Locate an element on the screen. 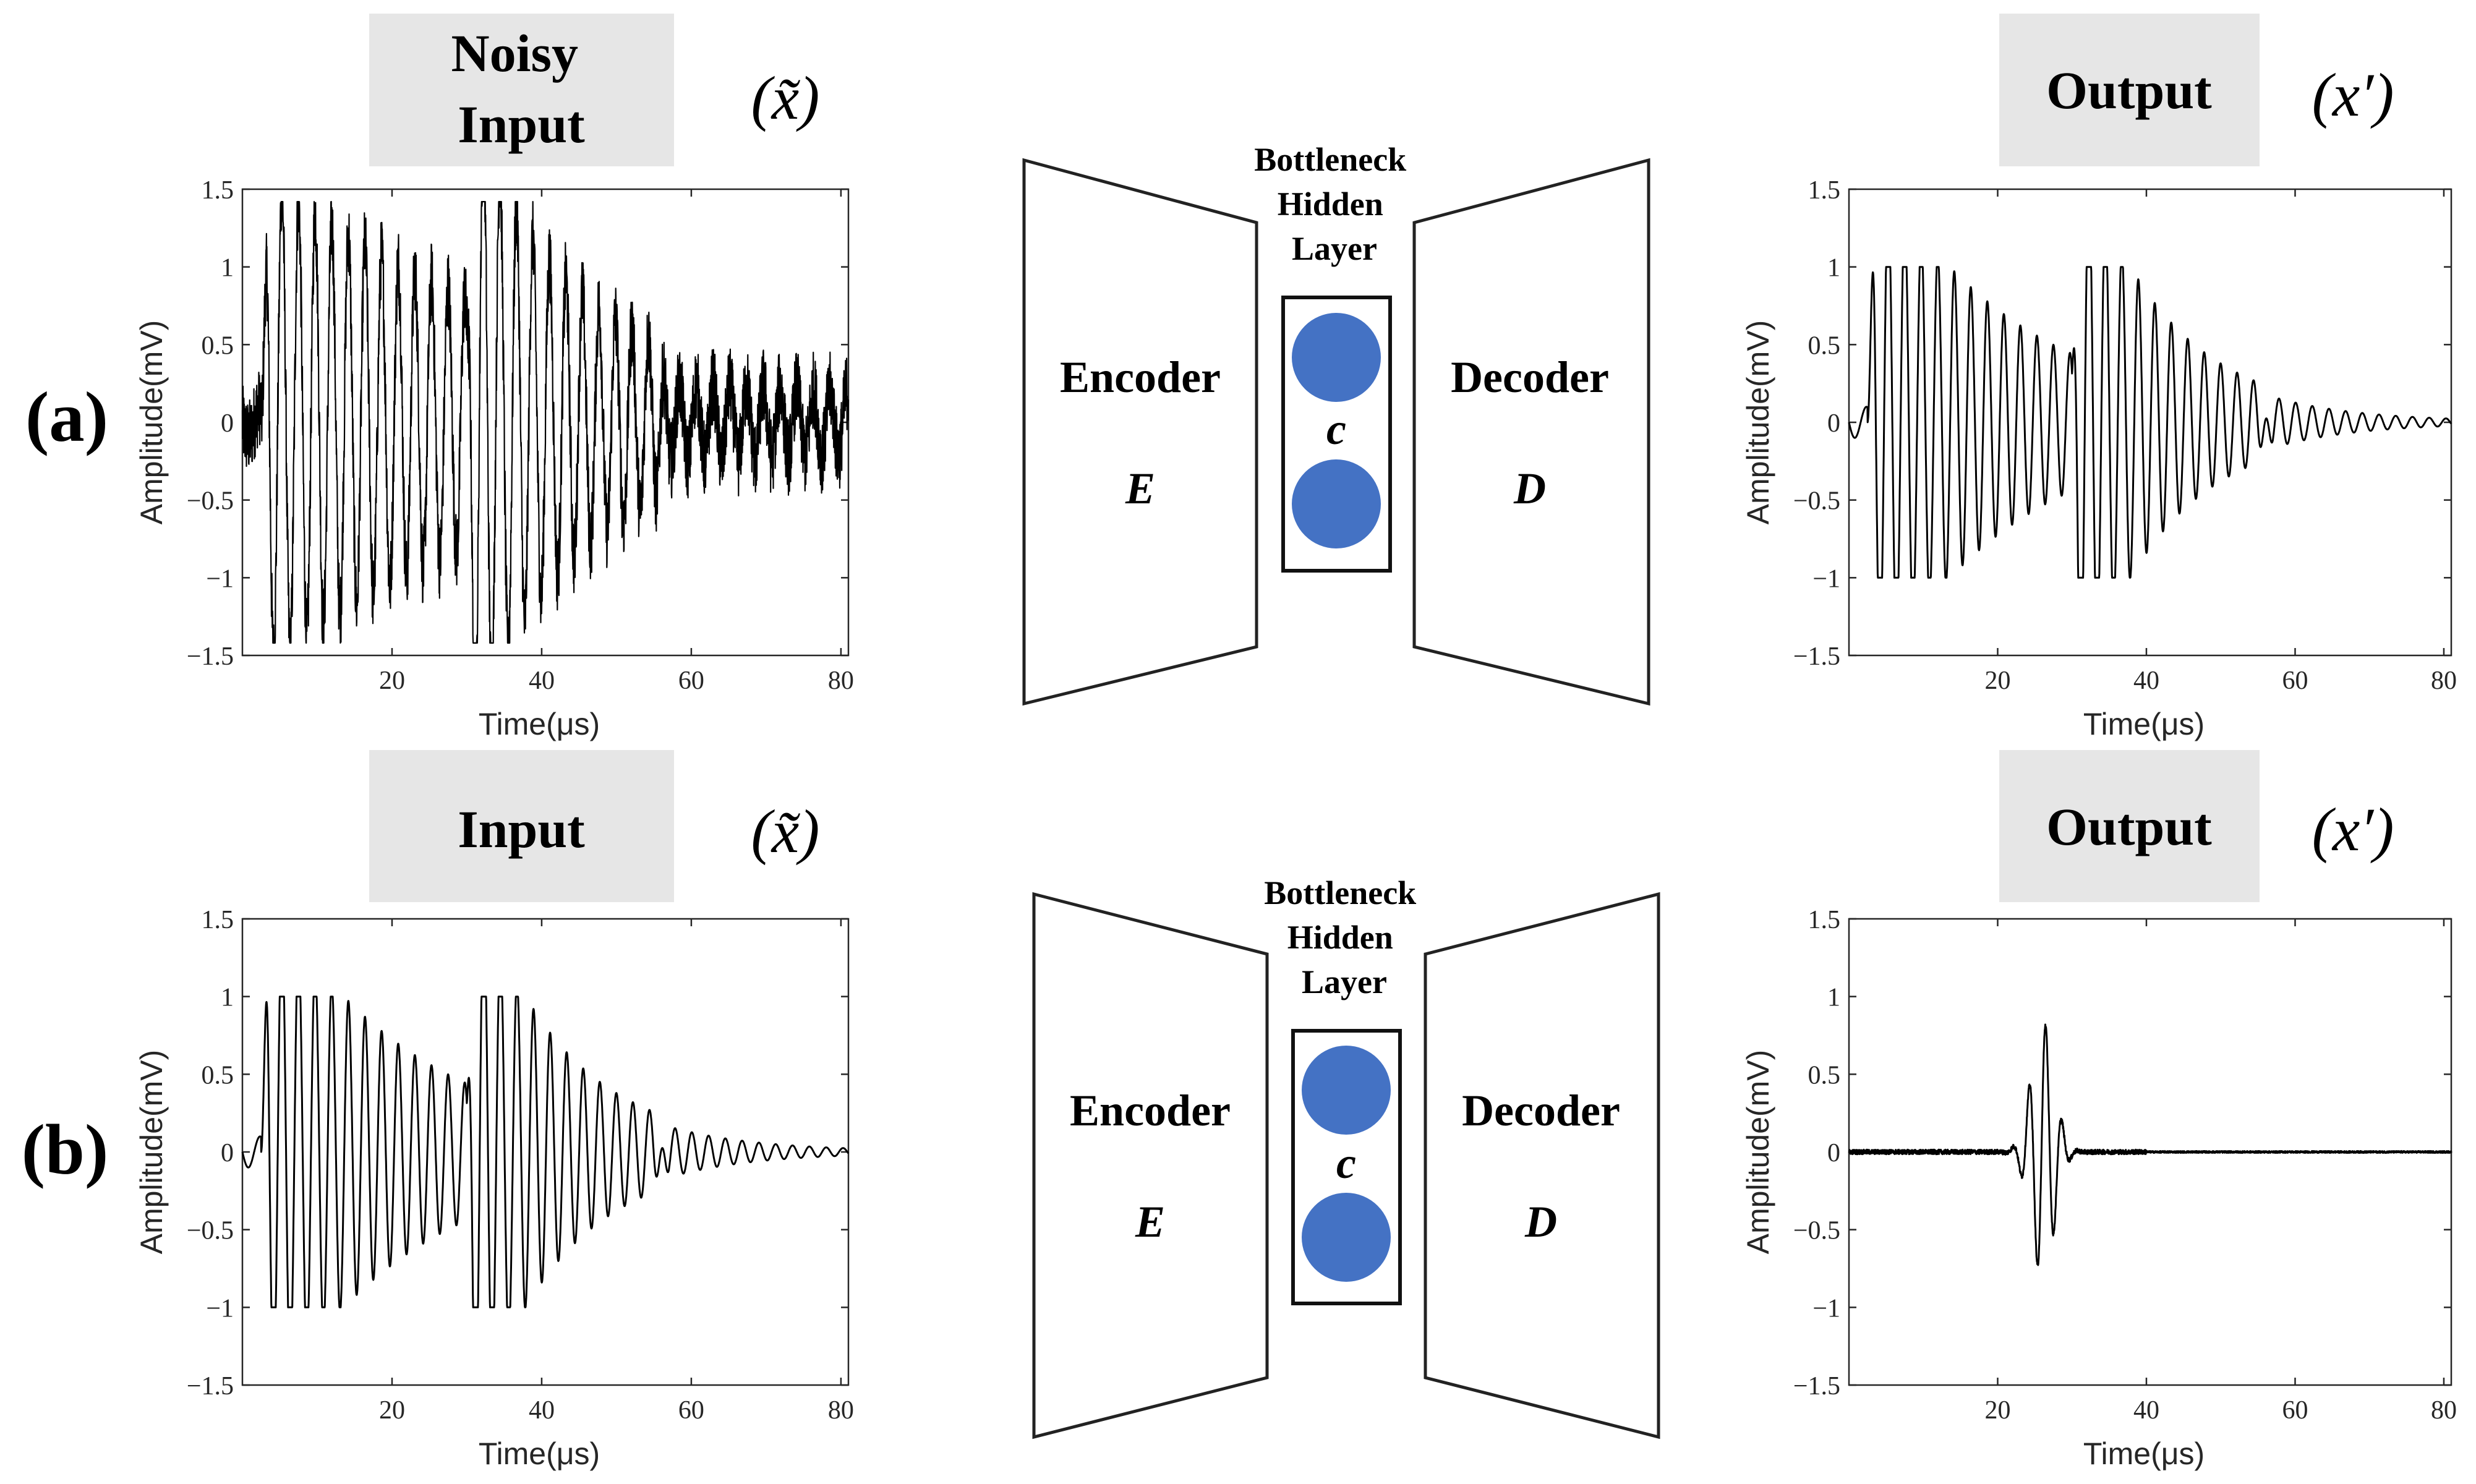 Image resolution: width=2476 pixels, height=1484 pixels. output-title-b: Output is located at coordinates (2129, 826).